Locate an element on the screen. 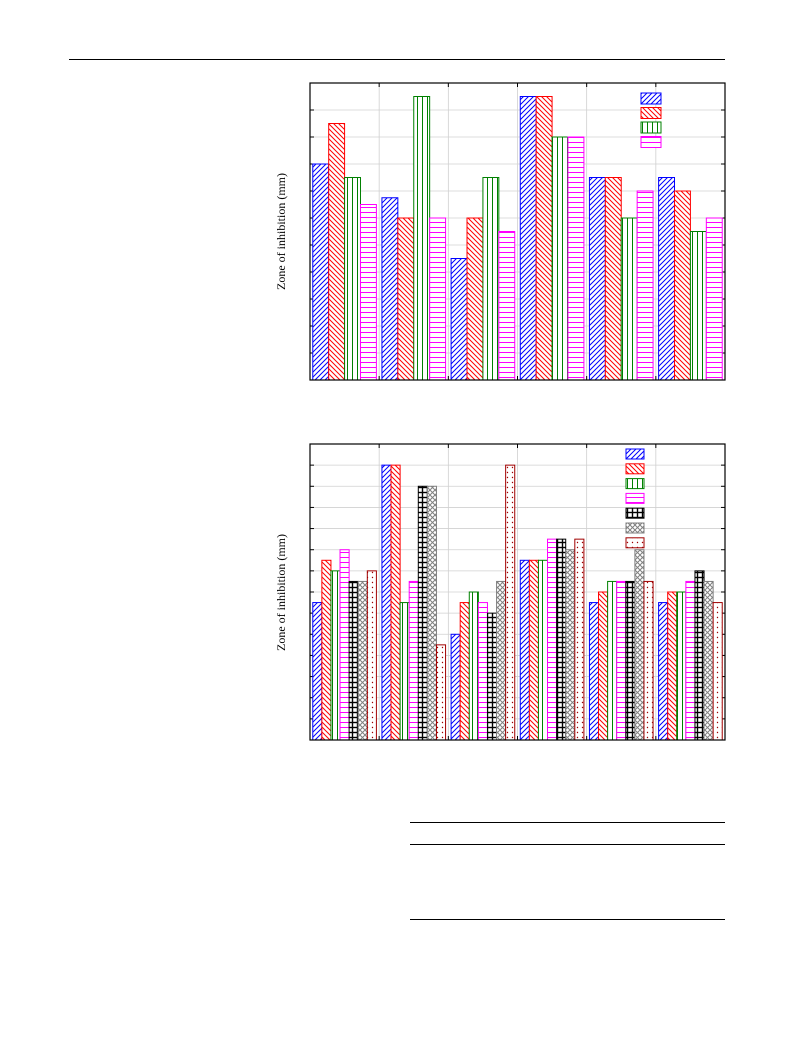 The height and width of the screenshot is (1053, 793). chart2-bar-s1-g2 is located at coordinates (386, 602).